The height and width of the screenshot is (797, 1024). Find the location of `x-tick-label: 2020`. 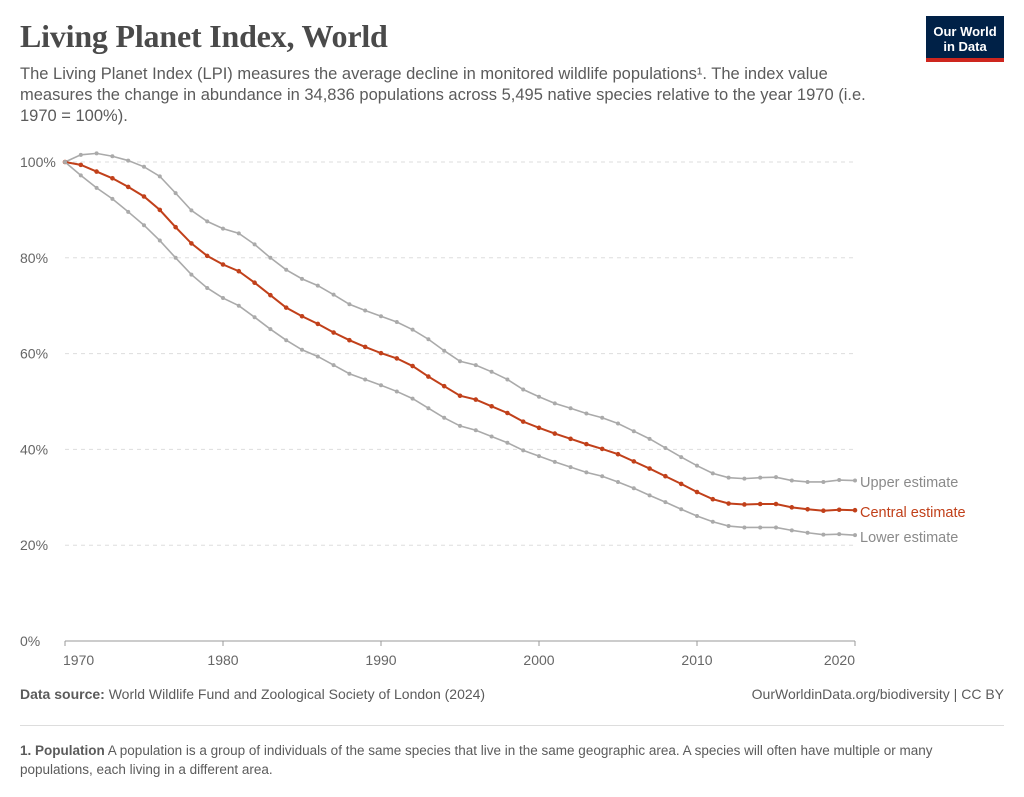

x-tick-label: 2020 is located at coordinates (839, 660).